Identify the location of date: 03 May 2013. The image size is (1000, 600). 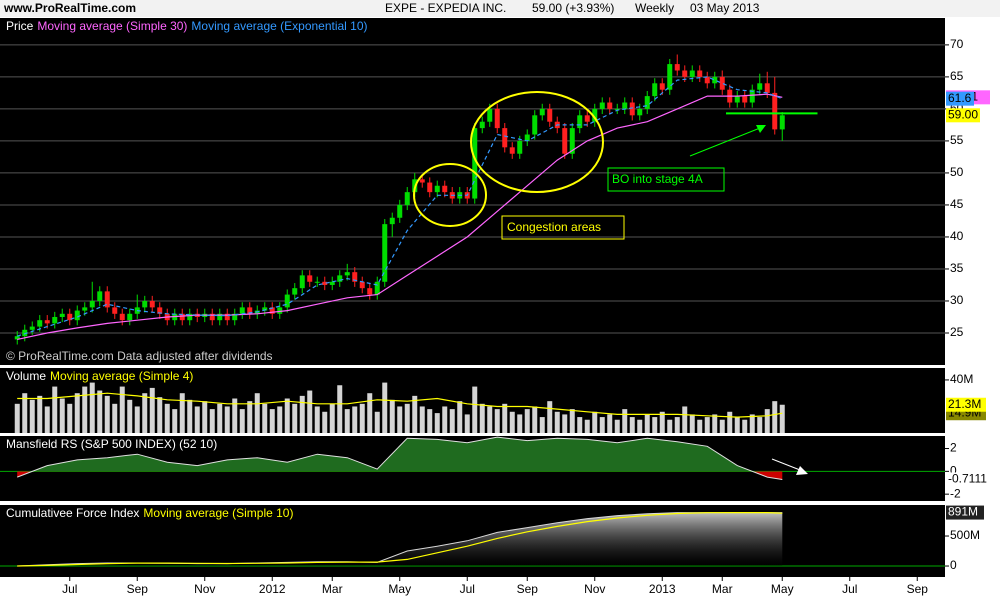
(725, 8).